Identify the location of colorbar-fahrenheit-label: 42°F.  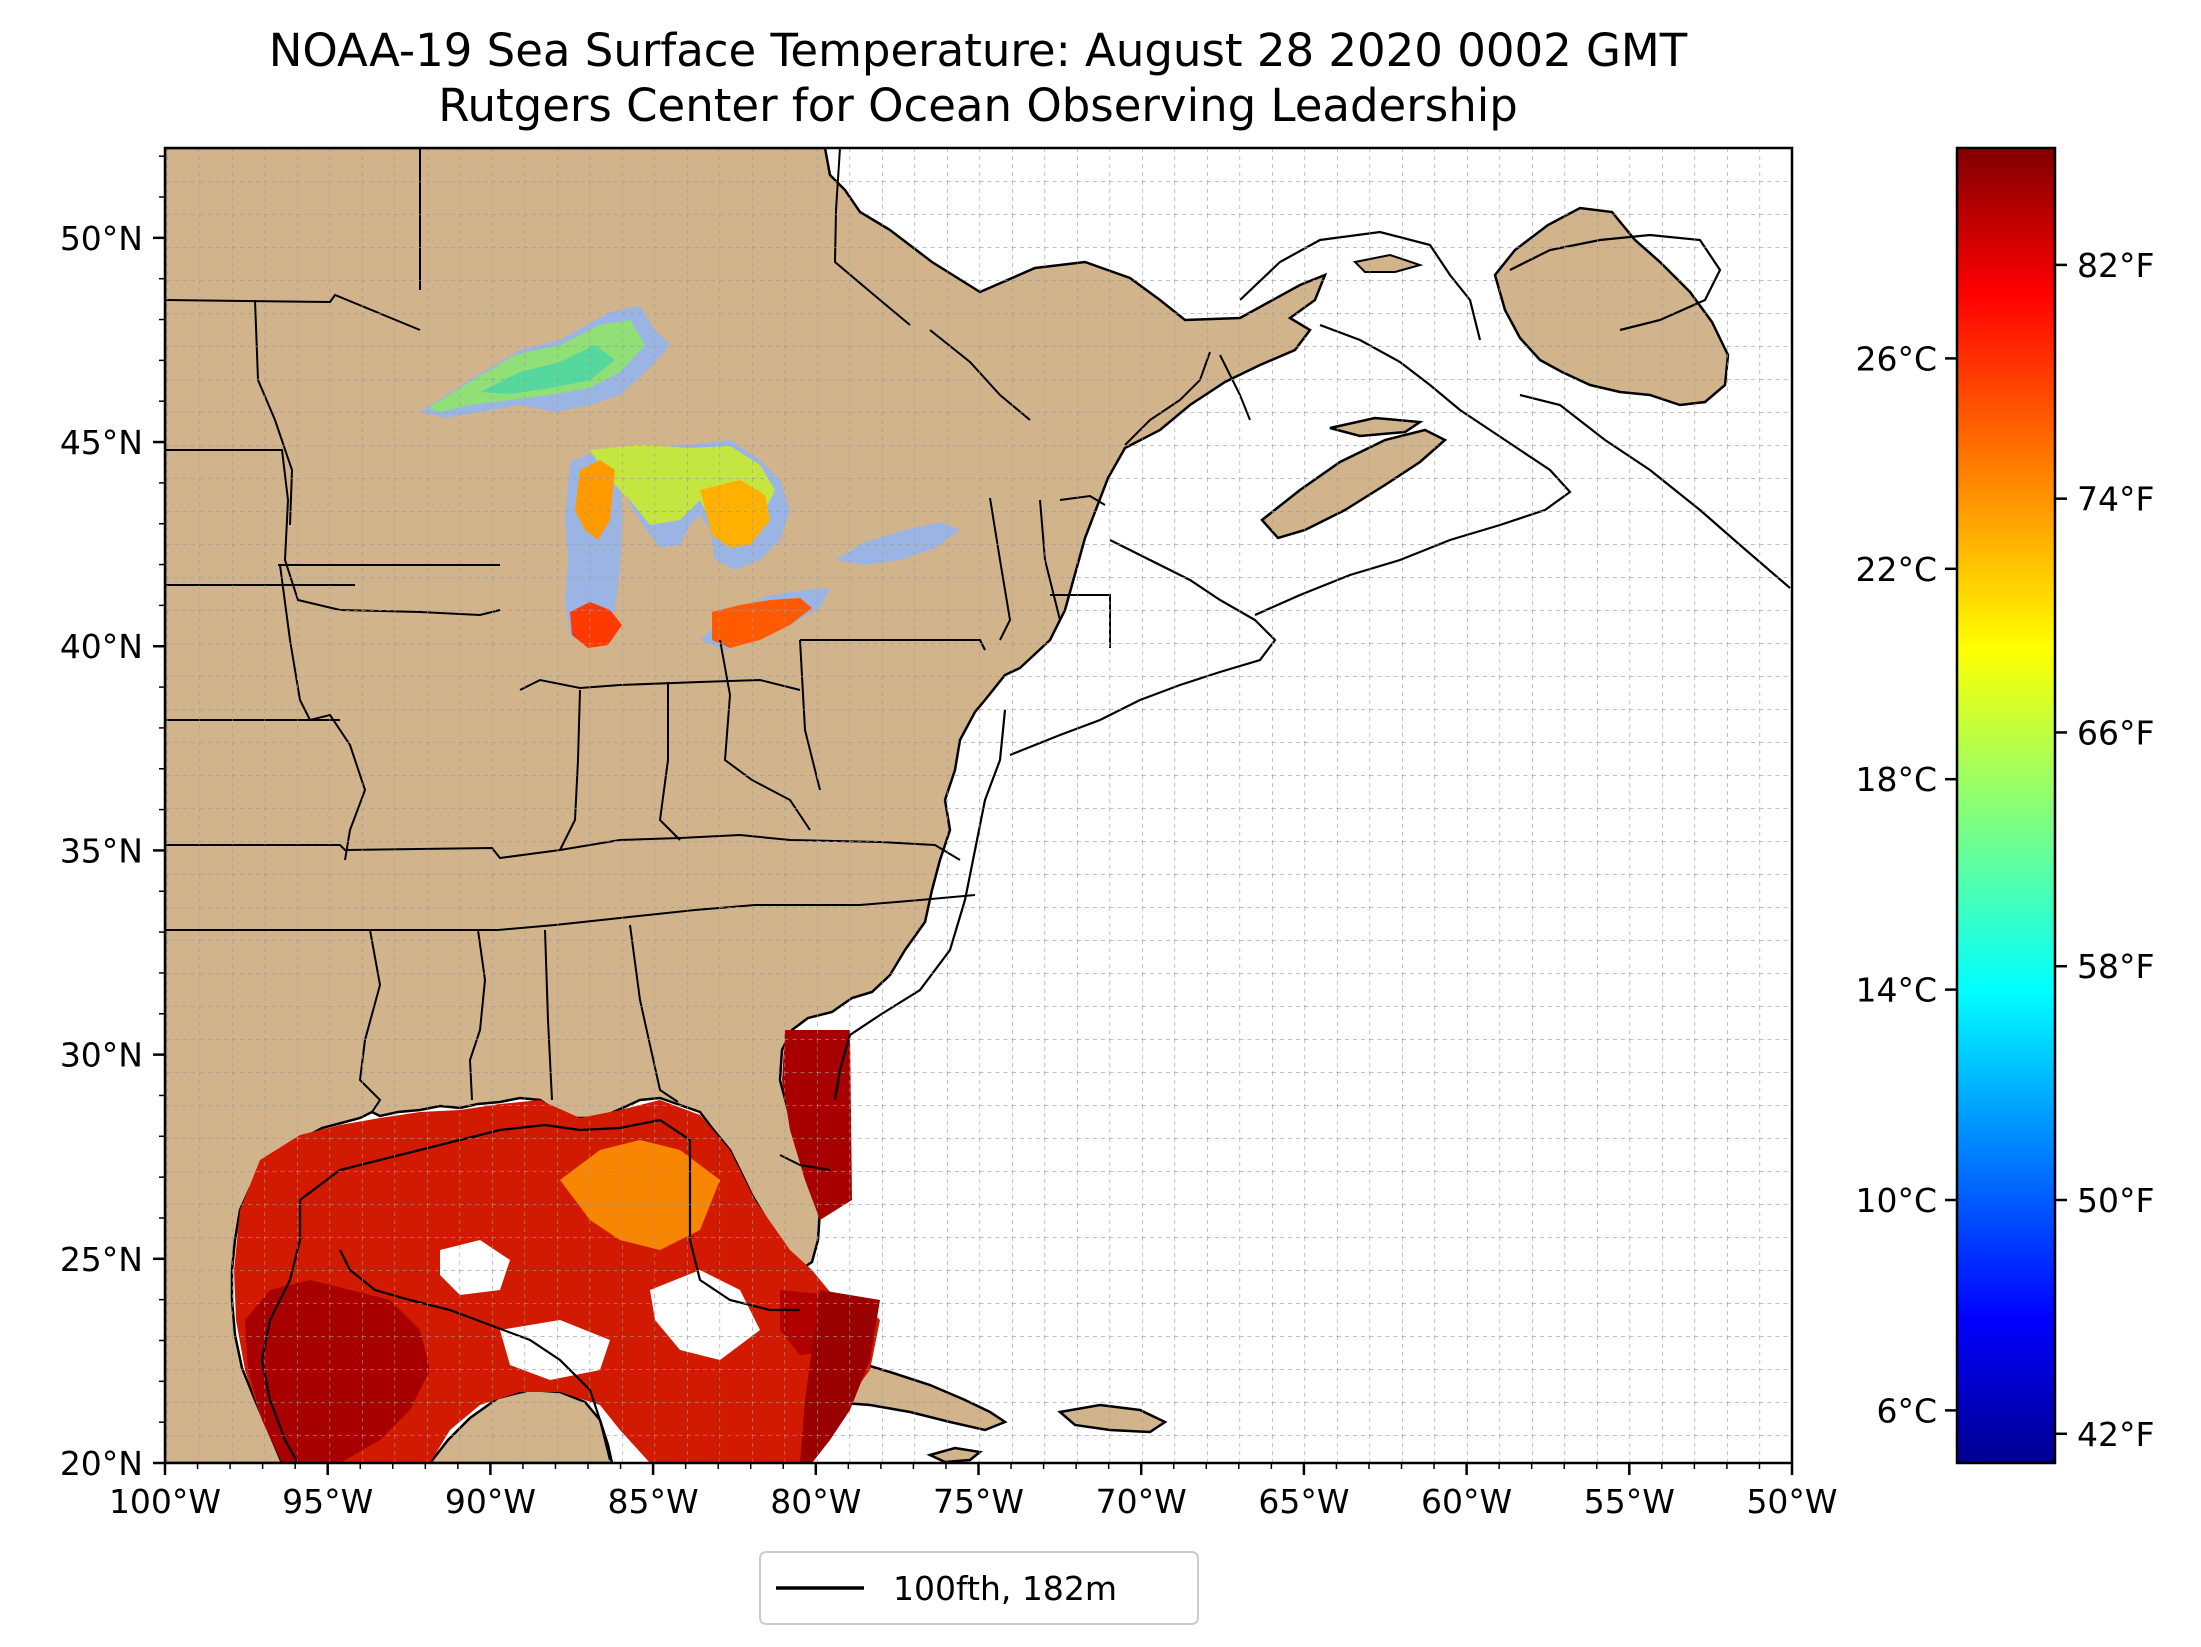
(2115, 1434).